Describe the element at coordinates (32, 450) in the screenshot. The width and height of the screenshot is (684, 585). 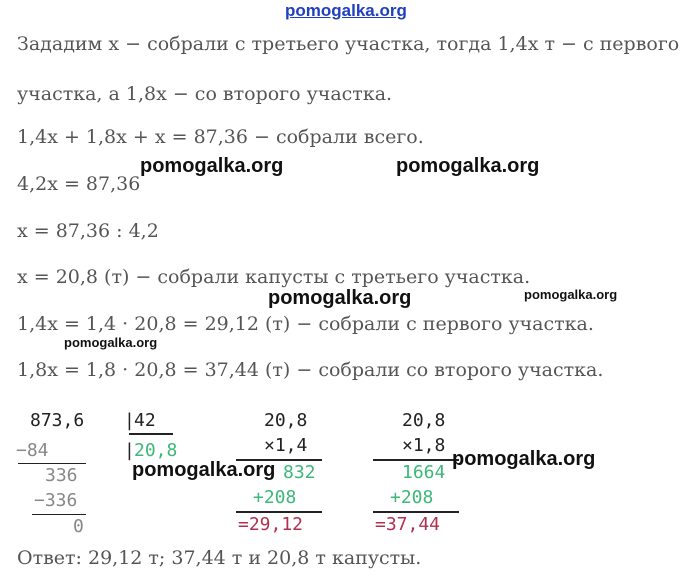
I see `subtrahend: −84` at that location.